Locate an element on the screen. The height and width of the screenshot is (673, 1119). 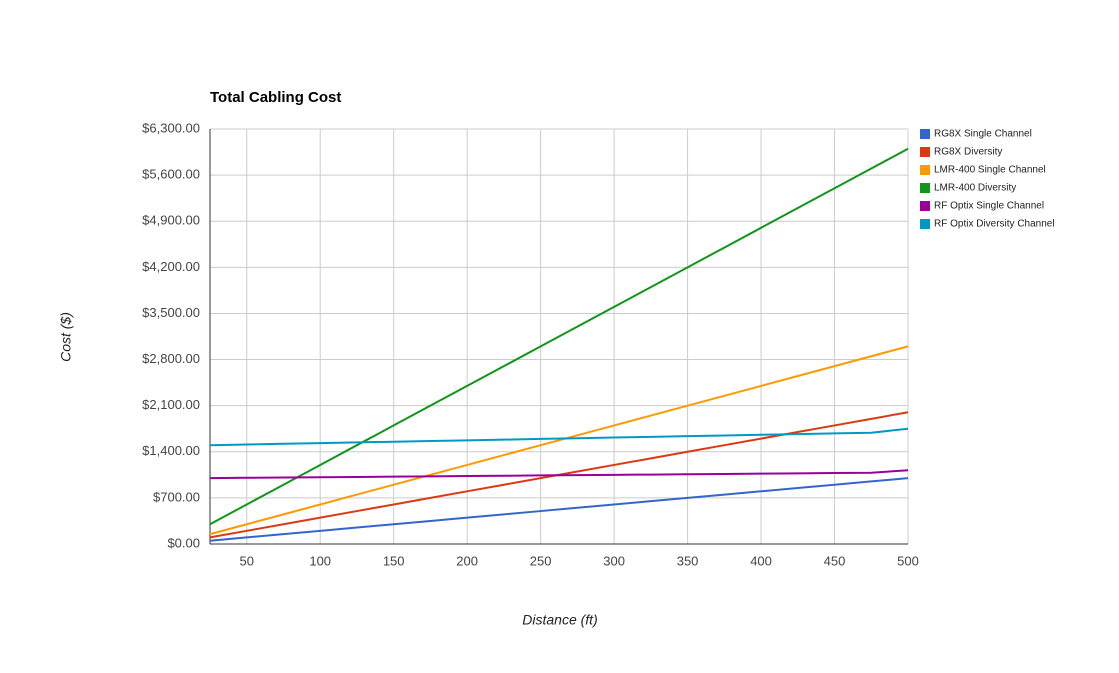
x-tick-label: 150 is located at coordinates (394, 560).